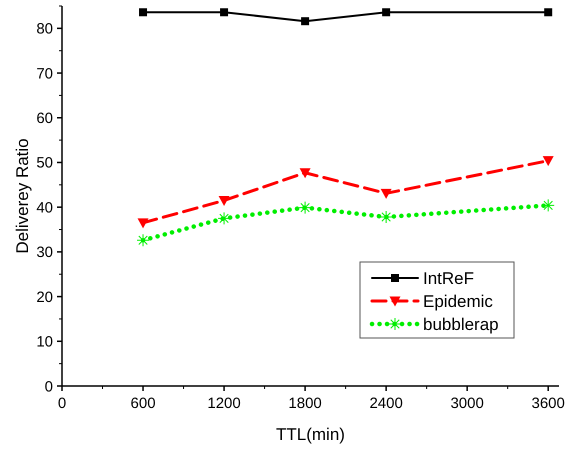  I want to click on legend-label: Epidemic, so click(458, 301).